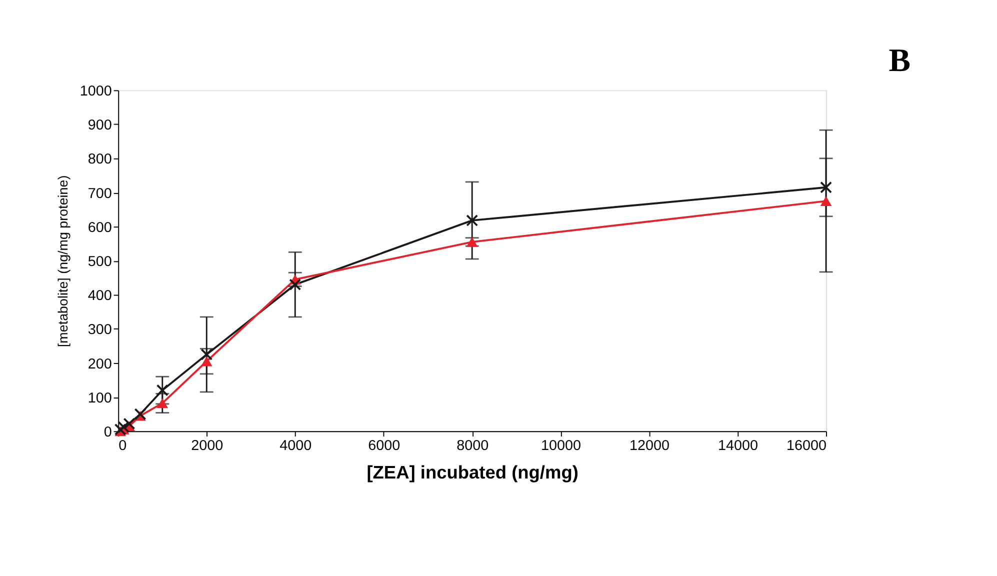 The width and height of the screenshot is (997, 576). Describe the element at coordinates (100, 364) in the screenshot. I see `y-tick-label: 200` at that location.